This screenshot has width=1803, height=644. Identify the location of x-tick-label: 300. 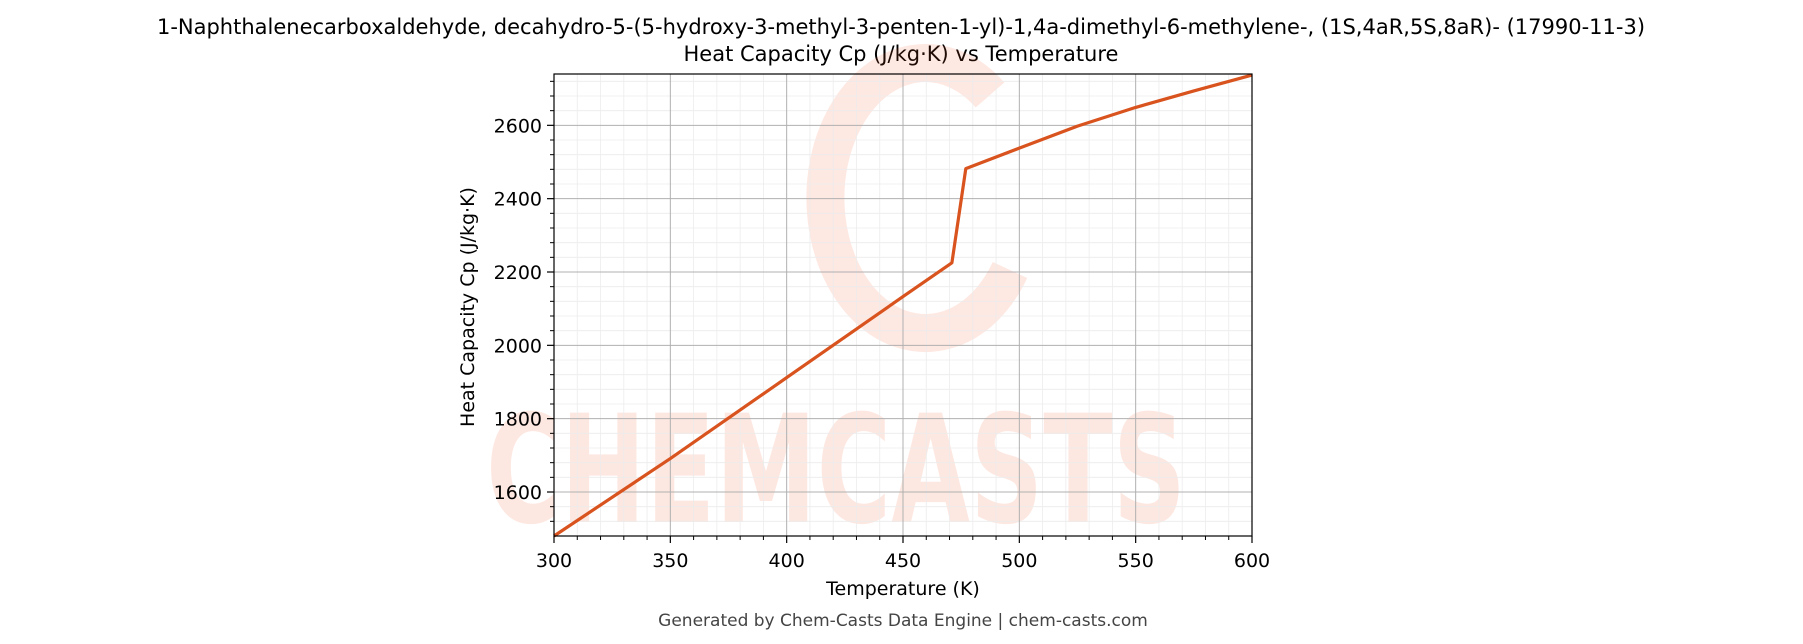
(554, 561).